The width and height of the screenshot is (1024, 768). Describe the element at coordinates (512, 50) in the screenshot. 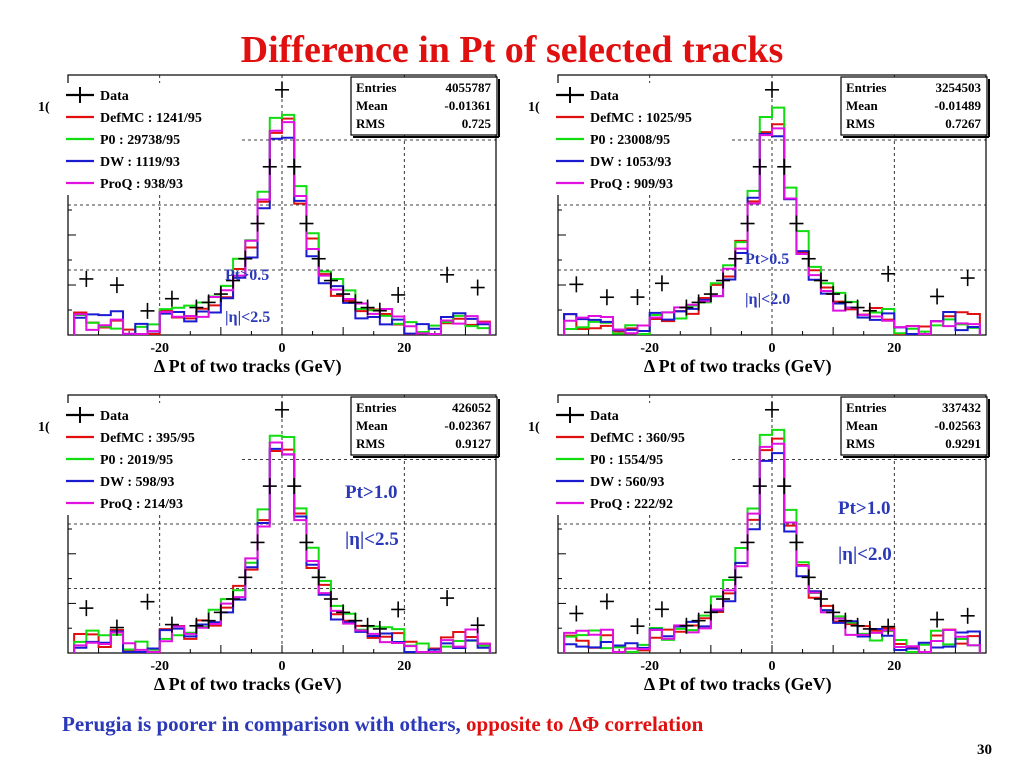

I see `slide-title: Difference in Pt of selected tracks` at that location.